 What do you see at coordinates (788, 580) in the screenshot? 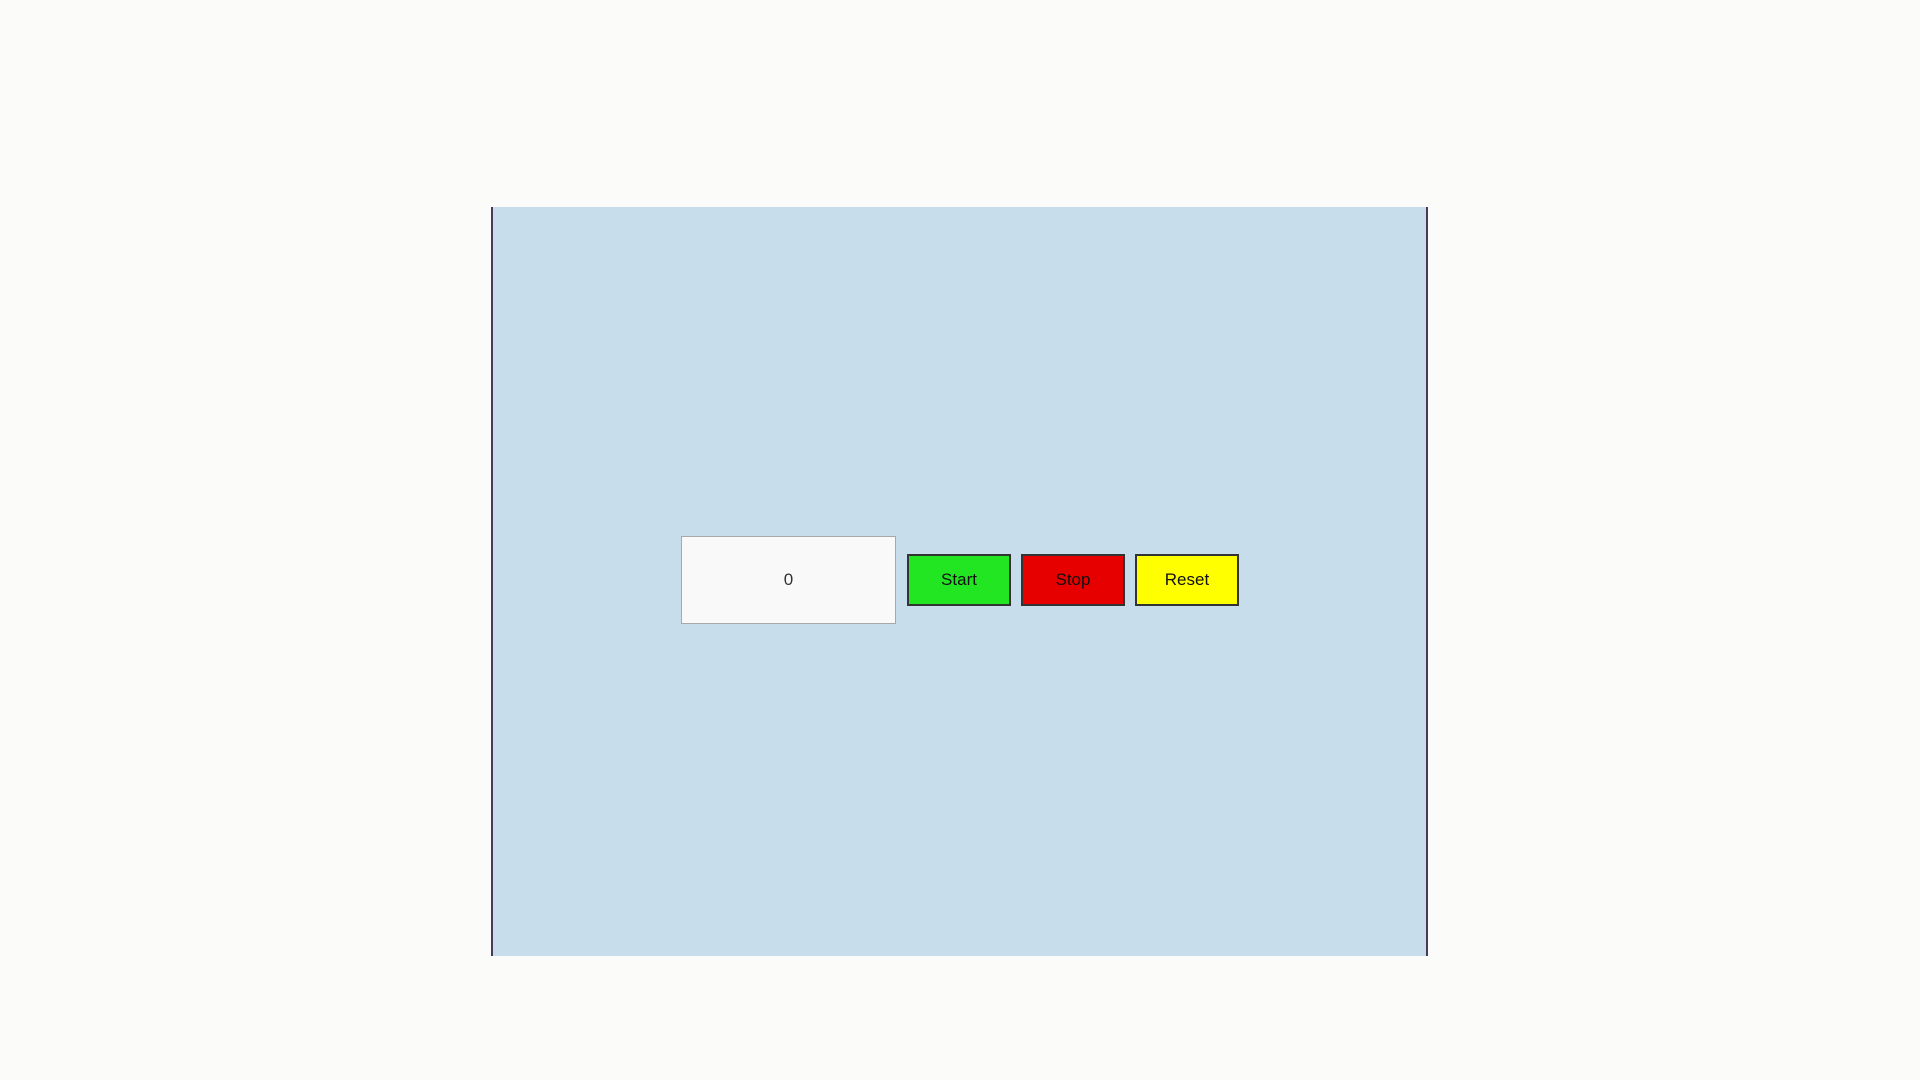
I see `timer-display: 0` at bounding box center [788, 580].